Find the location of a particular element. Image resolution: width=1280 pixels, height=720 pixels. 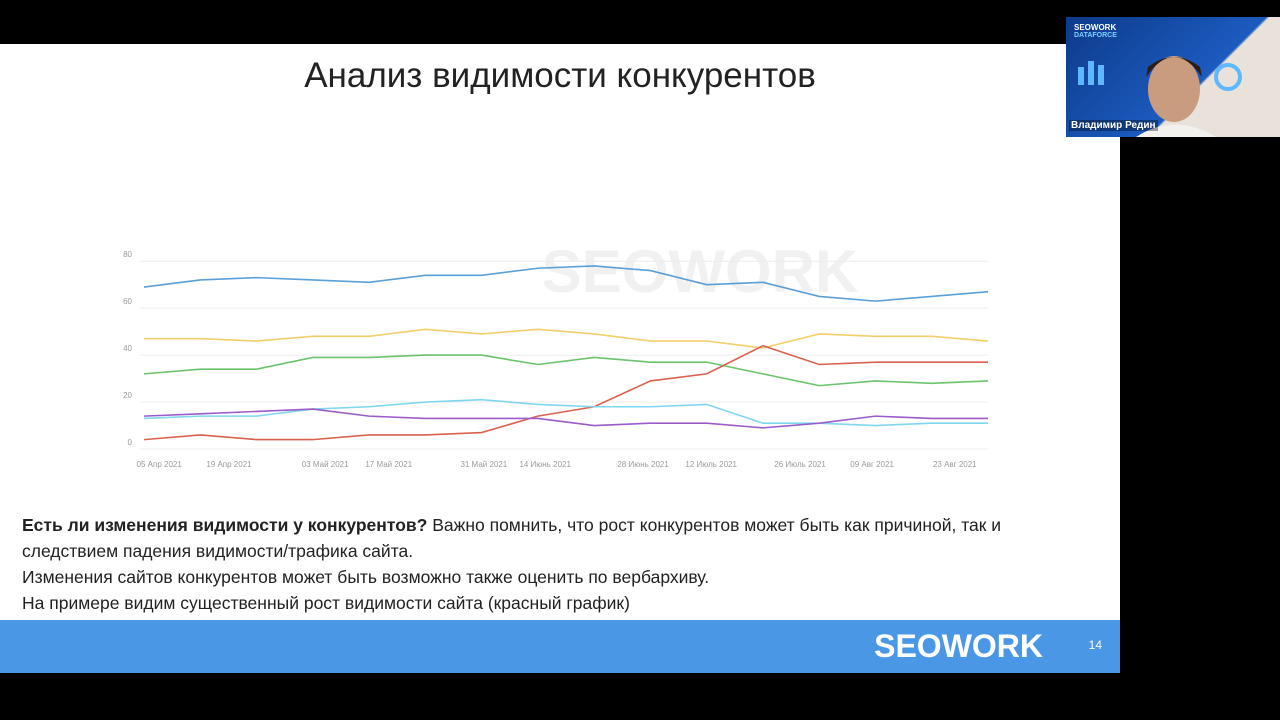

webcam-brand: SEOWORK is located at coordinates (1095, 27).